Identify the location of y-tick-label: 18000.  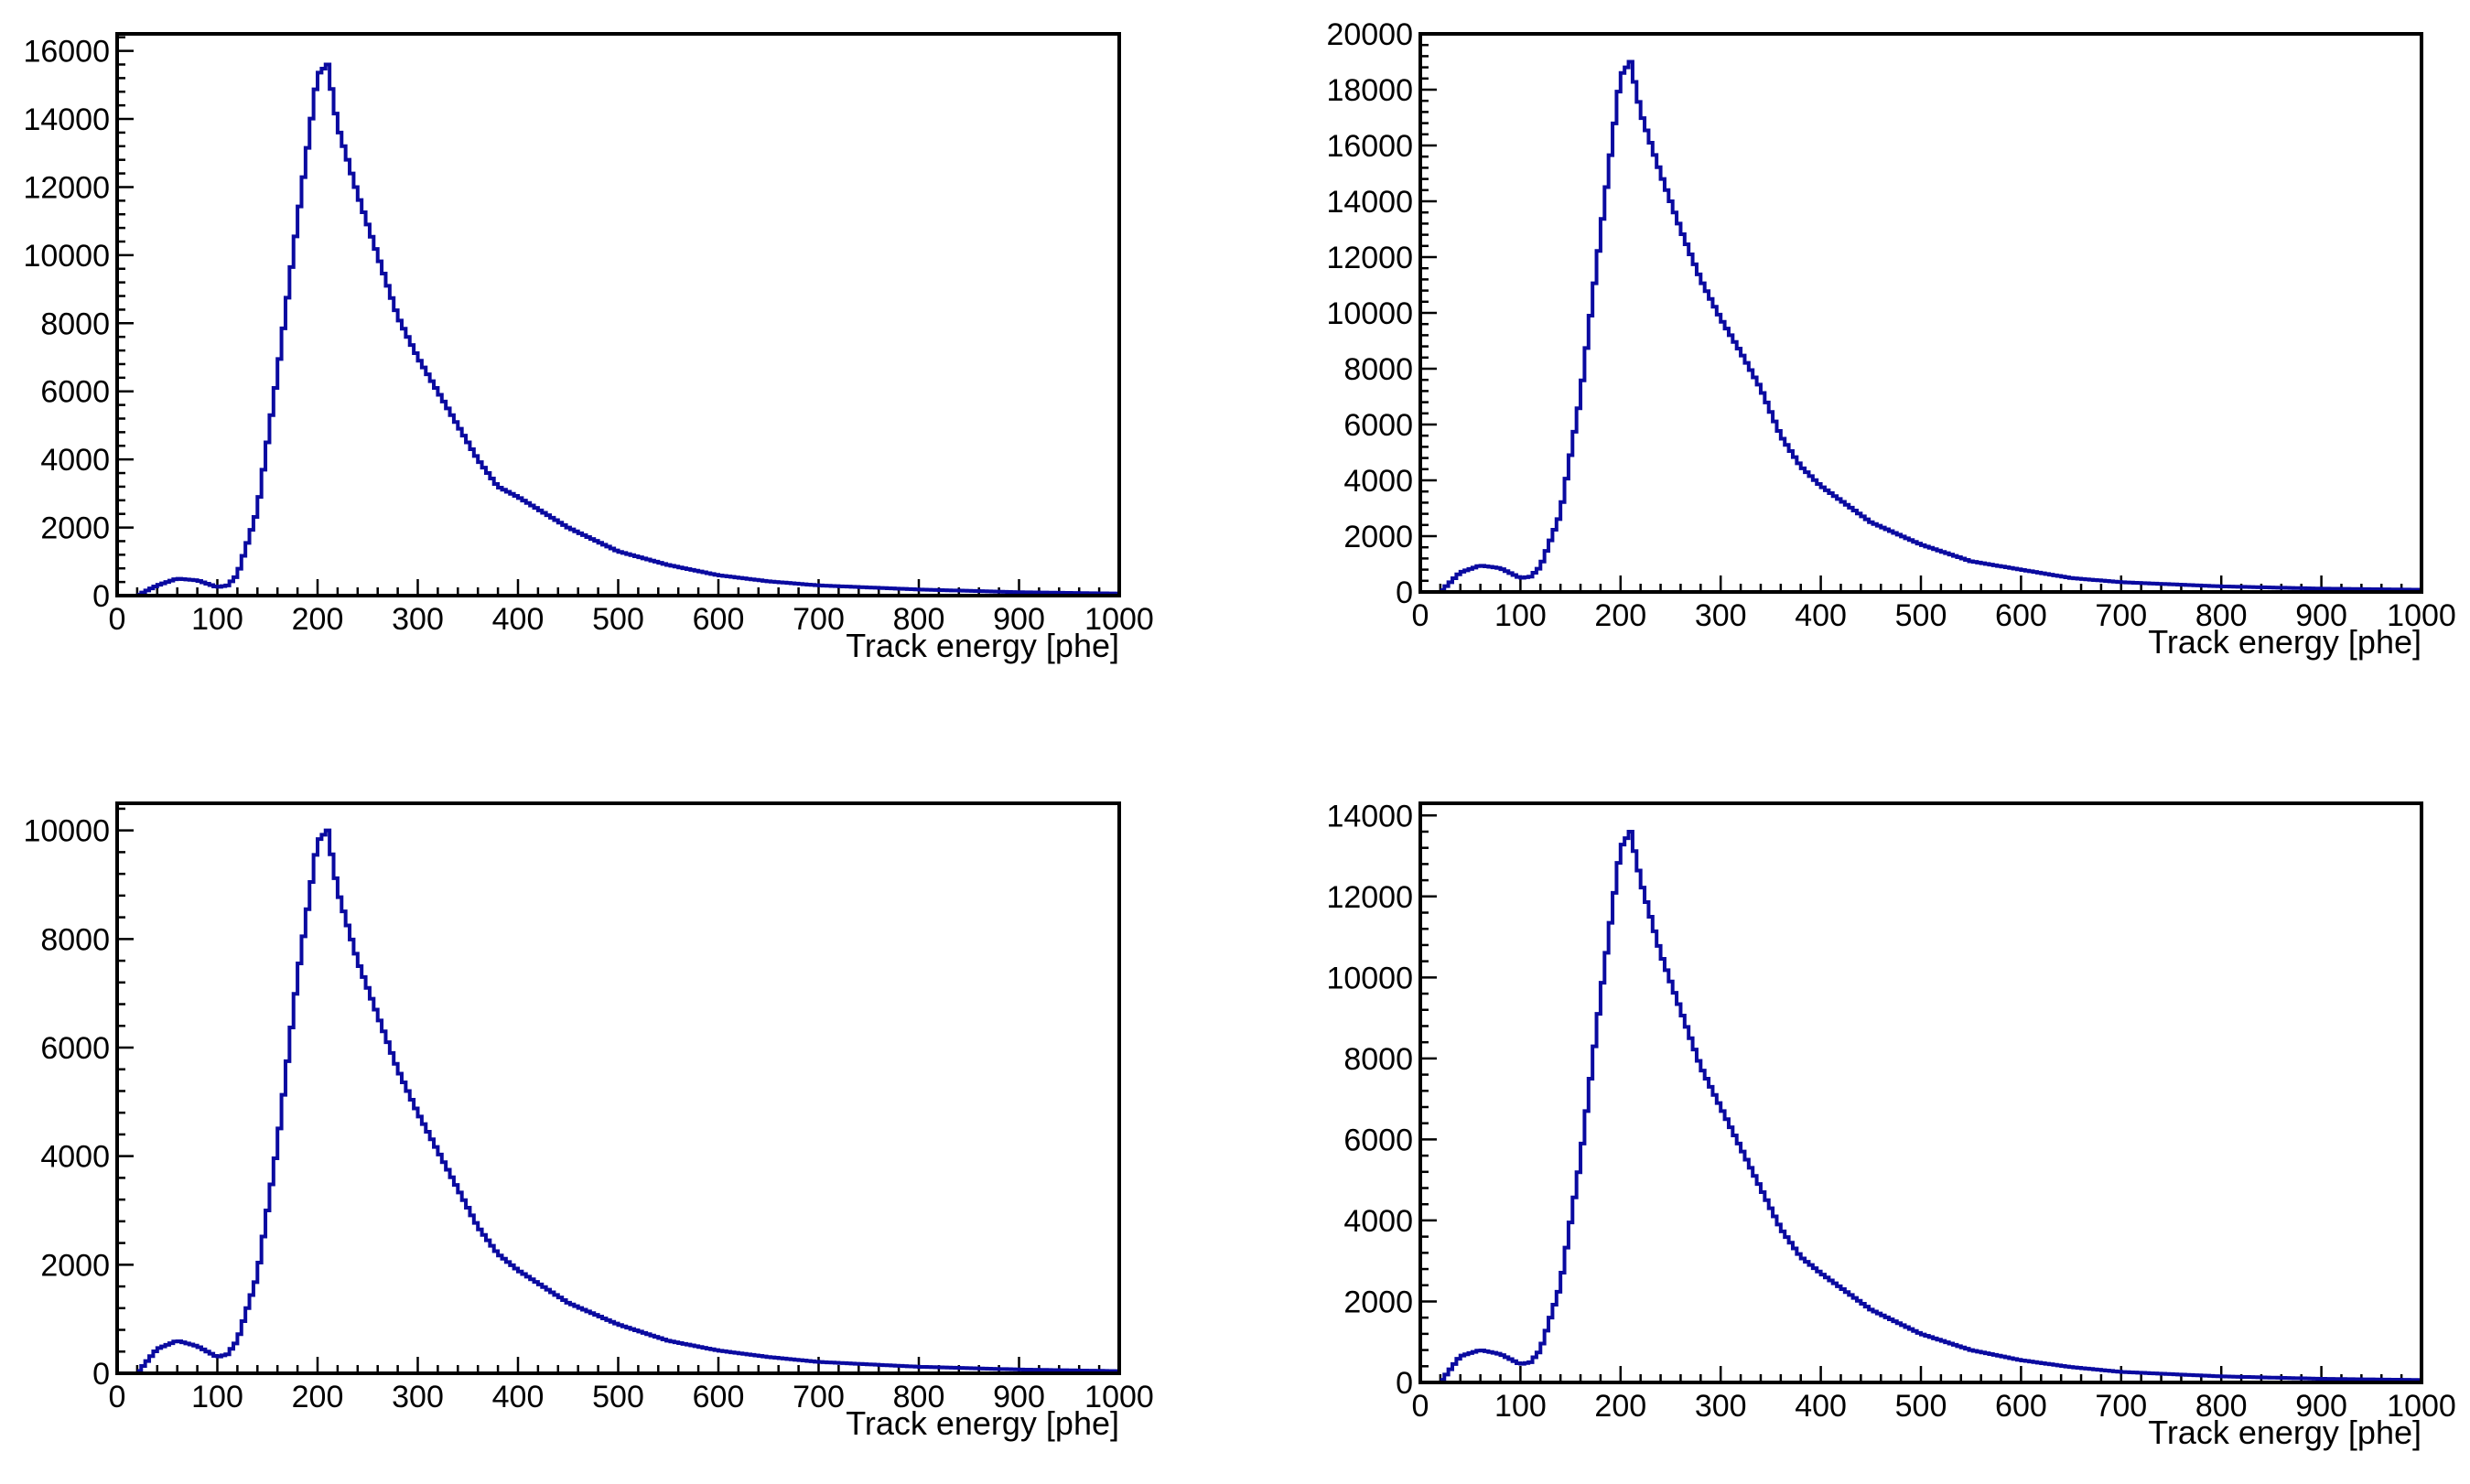
(1369, 90).